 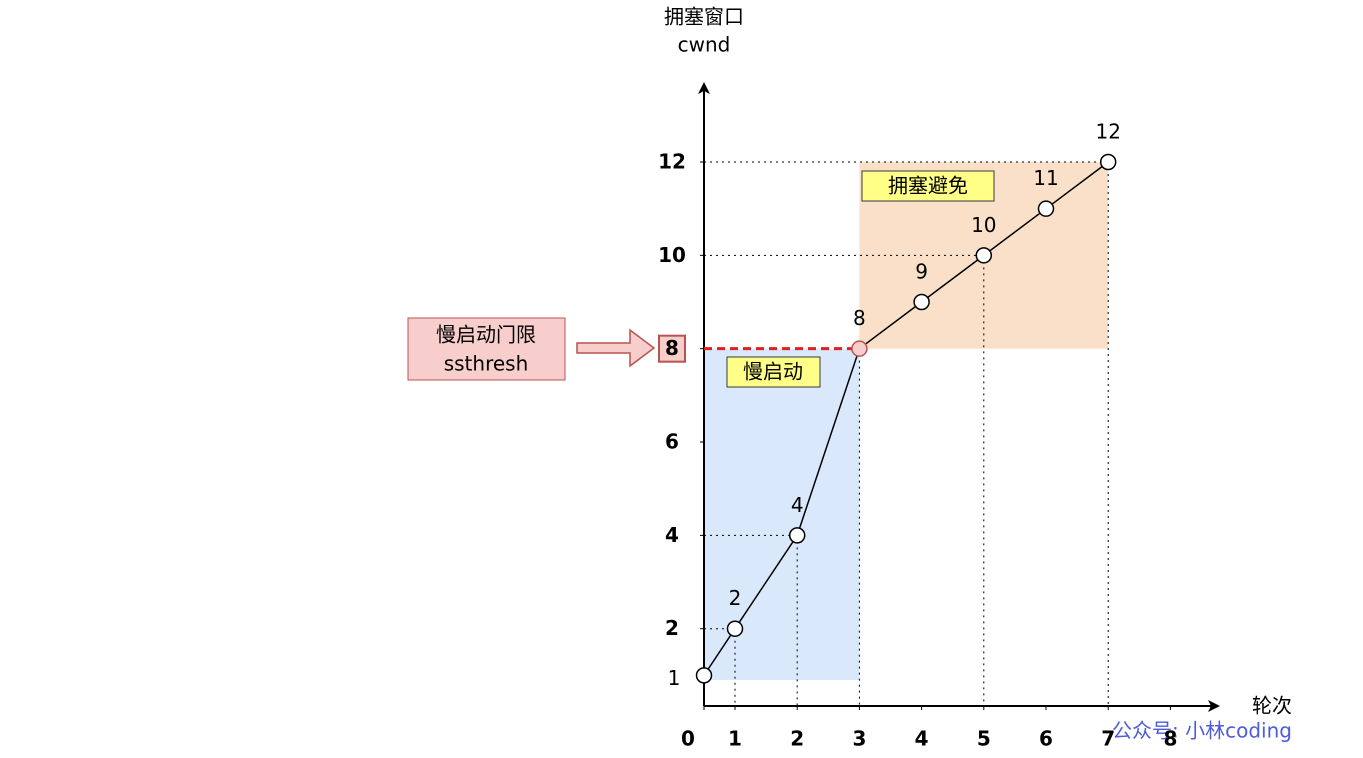 What do you see at coordinates (1107, 132) in the screenshot?
I see `data-label: 12` at bounding box center [1107, 132].